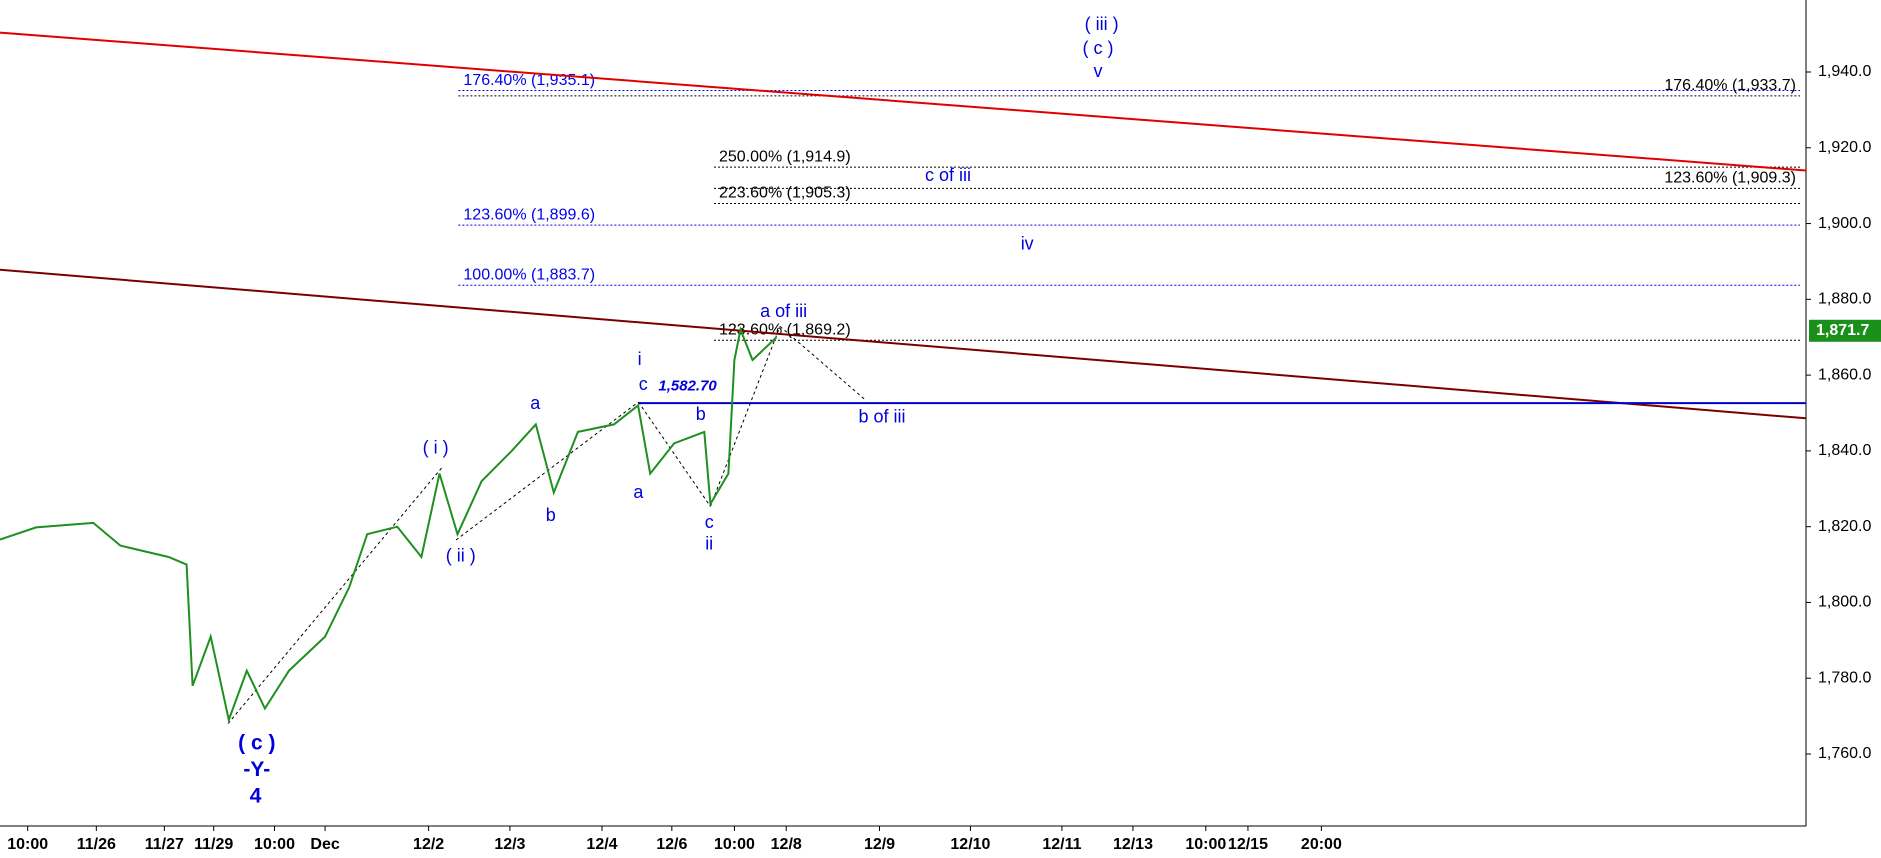 The image size is (1881, 858). What do you see at coordinates (1844, 677) in the screenshot?
I see `y-tick-label: 1,780.0` at bounding box center [1844, 677].